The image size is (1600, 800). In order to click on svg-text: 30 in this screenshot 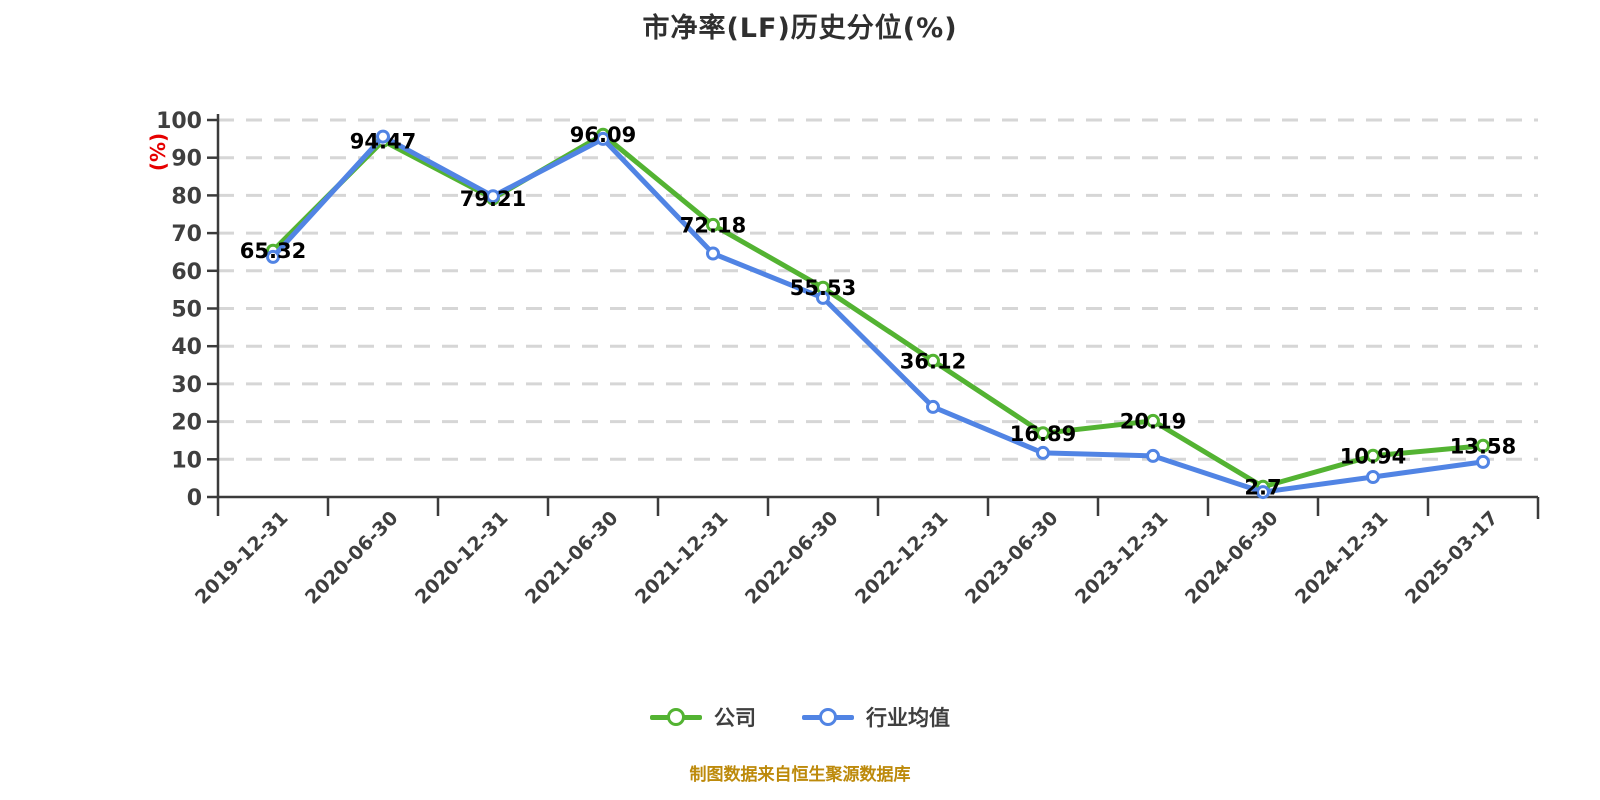, I will do `click(186, 385)`.